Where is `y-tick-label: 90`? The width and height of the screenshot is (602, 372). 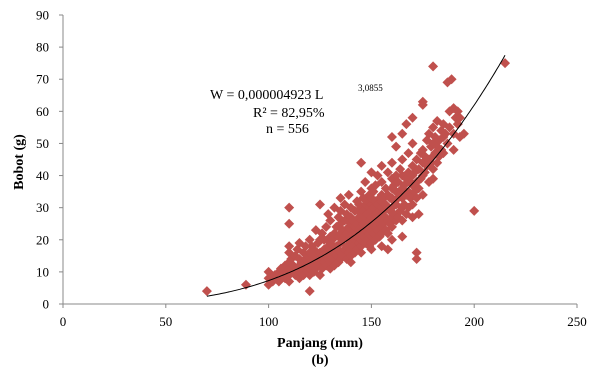
y-tick-label: 90 is located at coordinates (42, 15).